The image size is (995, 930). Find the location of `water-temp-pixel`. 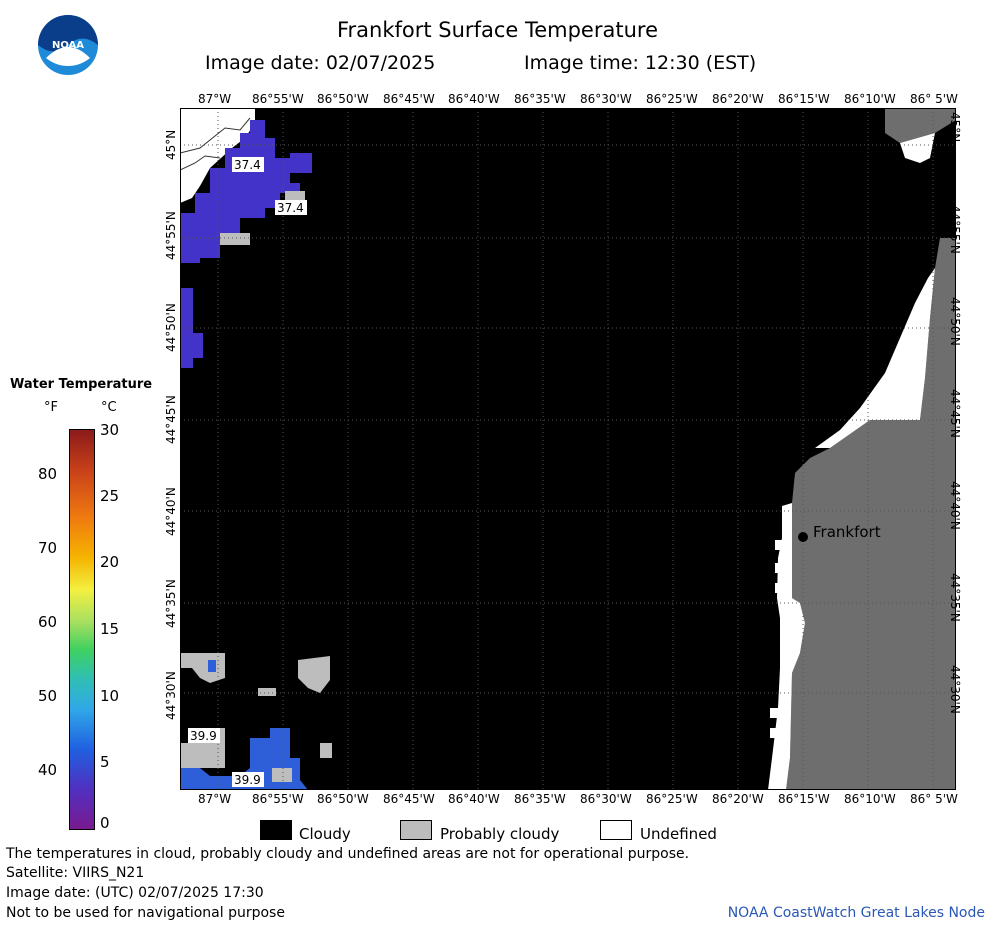

water-temp-pixel is located at coordinates (212, 666).